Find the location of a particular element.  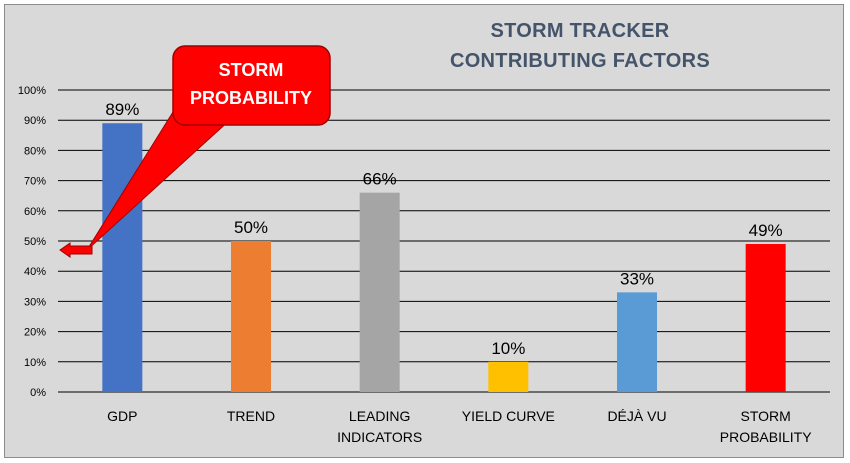

callout-label-line-2: PROBABILITY is located at coordinates (250, 98).